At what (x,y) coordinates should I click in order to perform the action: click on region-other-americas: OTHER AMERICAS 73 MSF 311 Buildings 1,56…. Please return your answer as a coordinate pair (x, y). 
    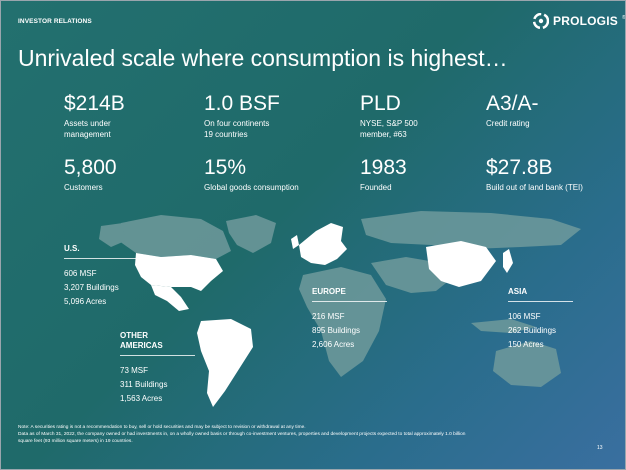
    Looking at the image, I should click on (157, 368).